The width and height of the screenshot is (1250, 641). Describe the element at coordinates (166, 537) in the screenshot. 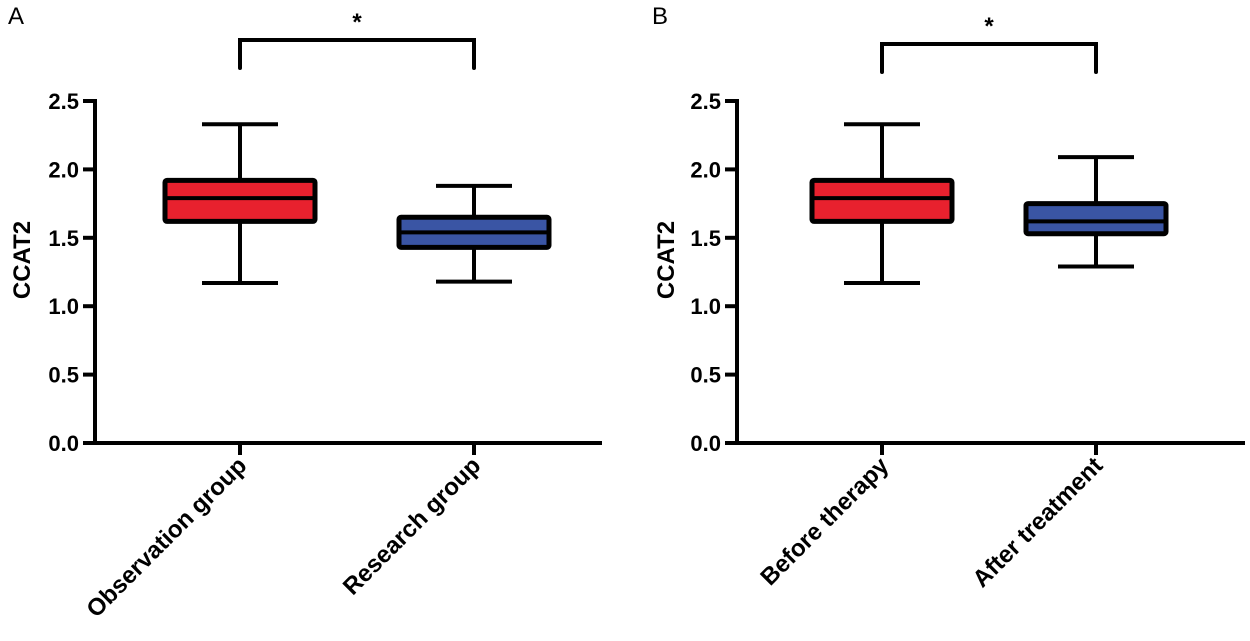

I see `x-tick-label: Observation group` at that location.